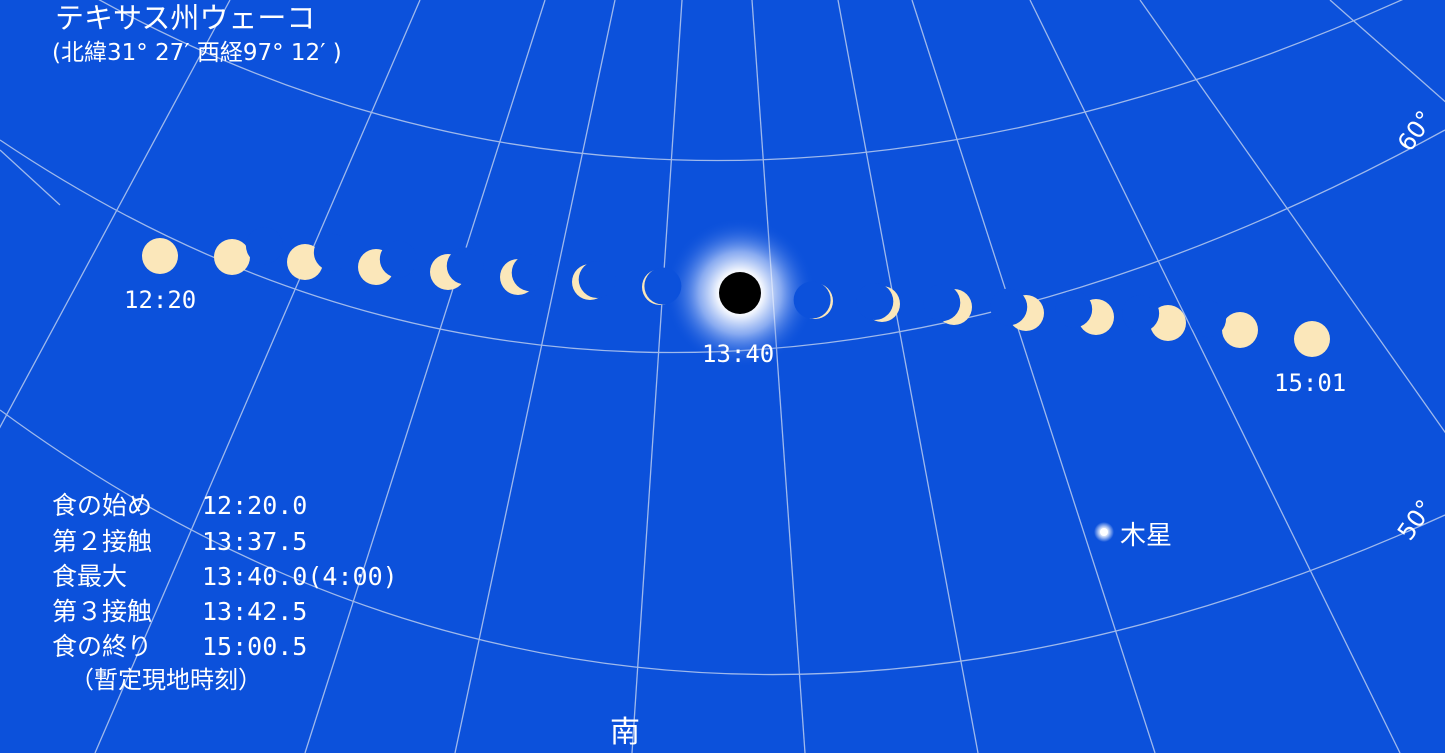  I want to click on contact-label: 食最大, so click(89, 576).